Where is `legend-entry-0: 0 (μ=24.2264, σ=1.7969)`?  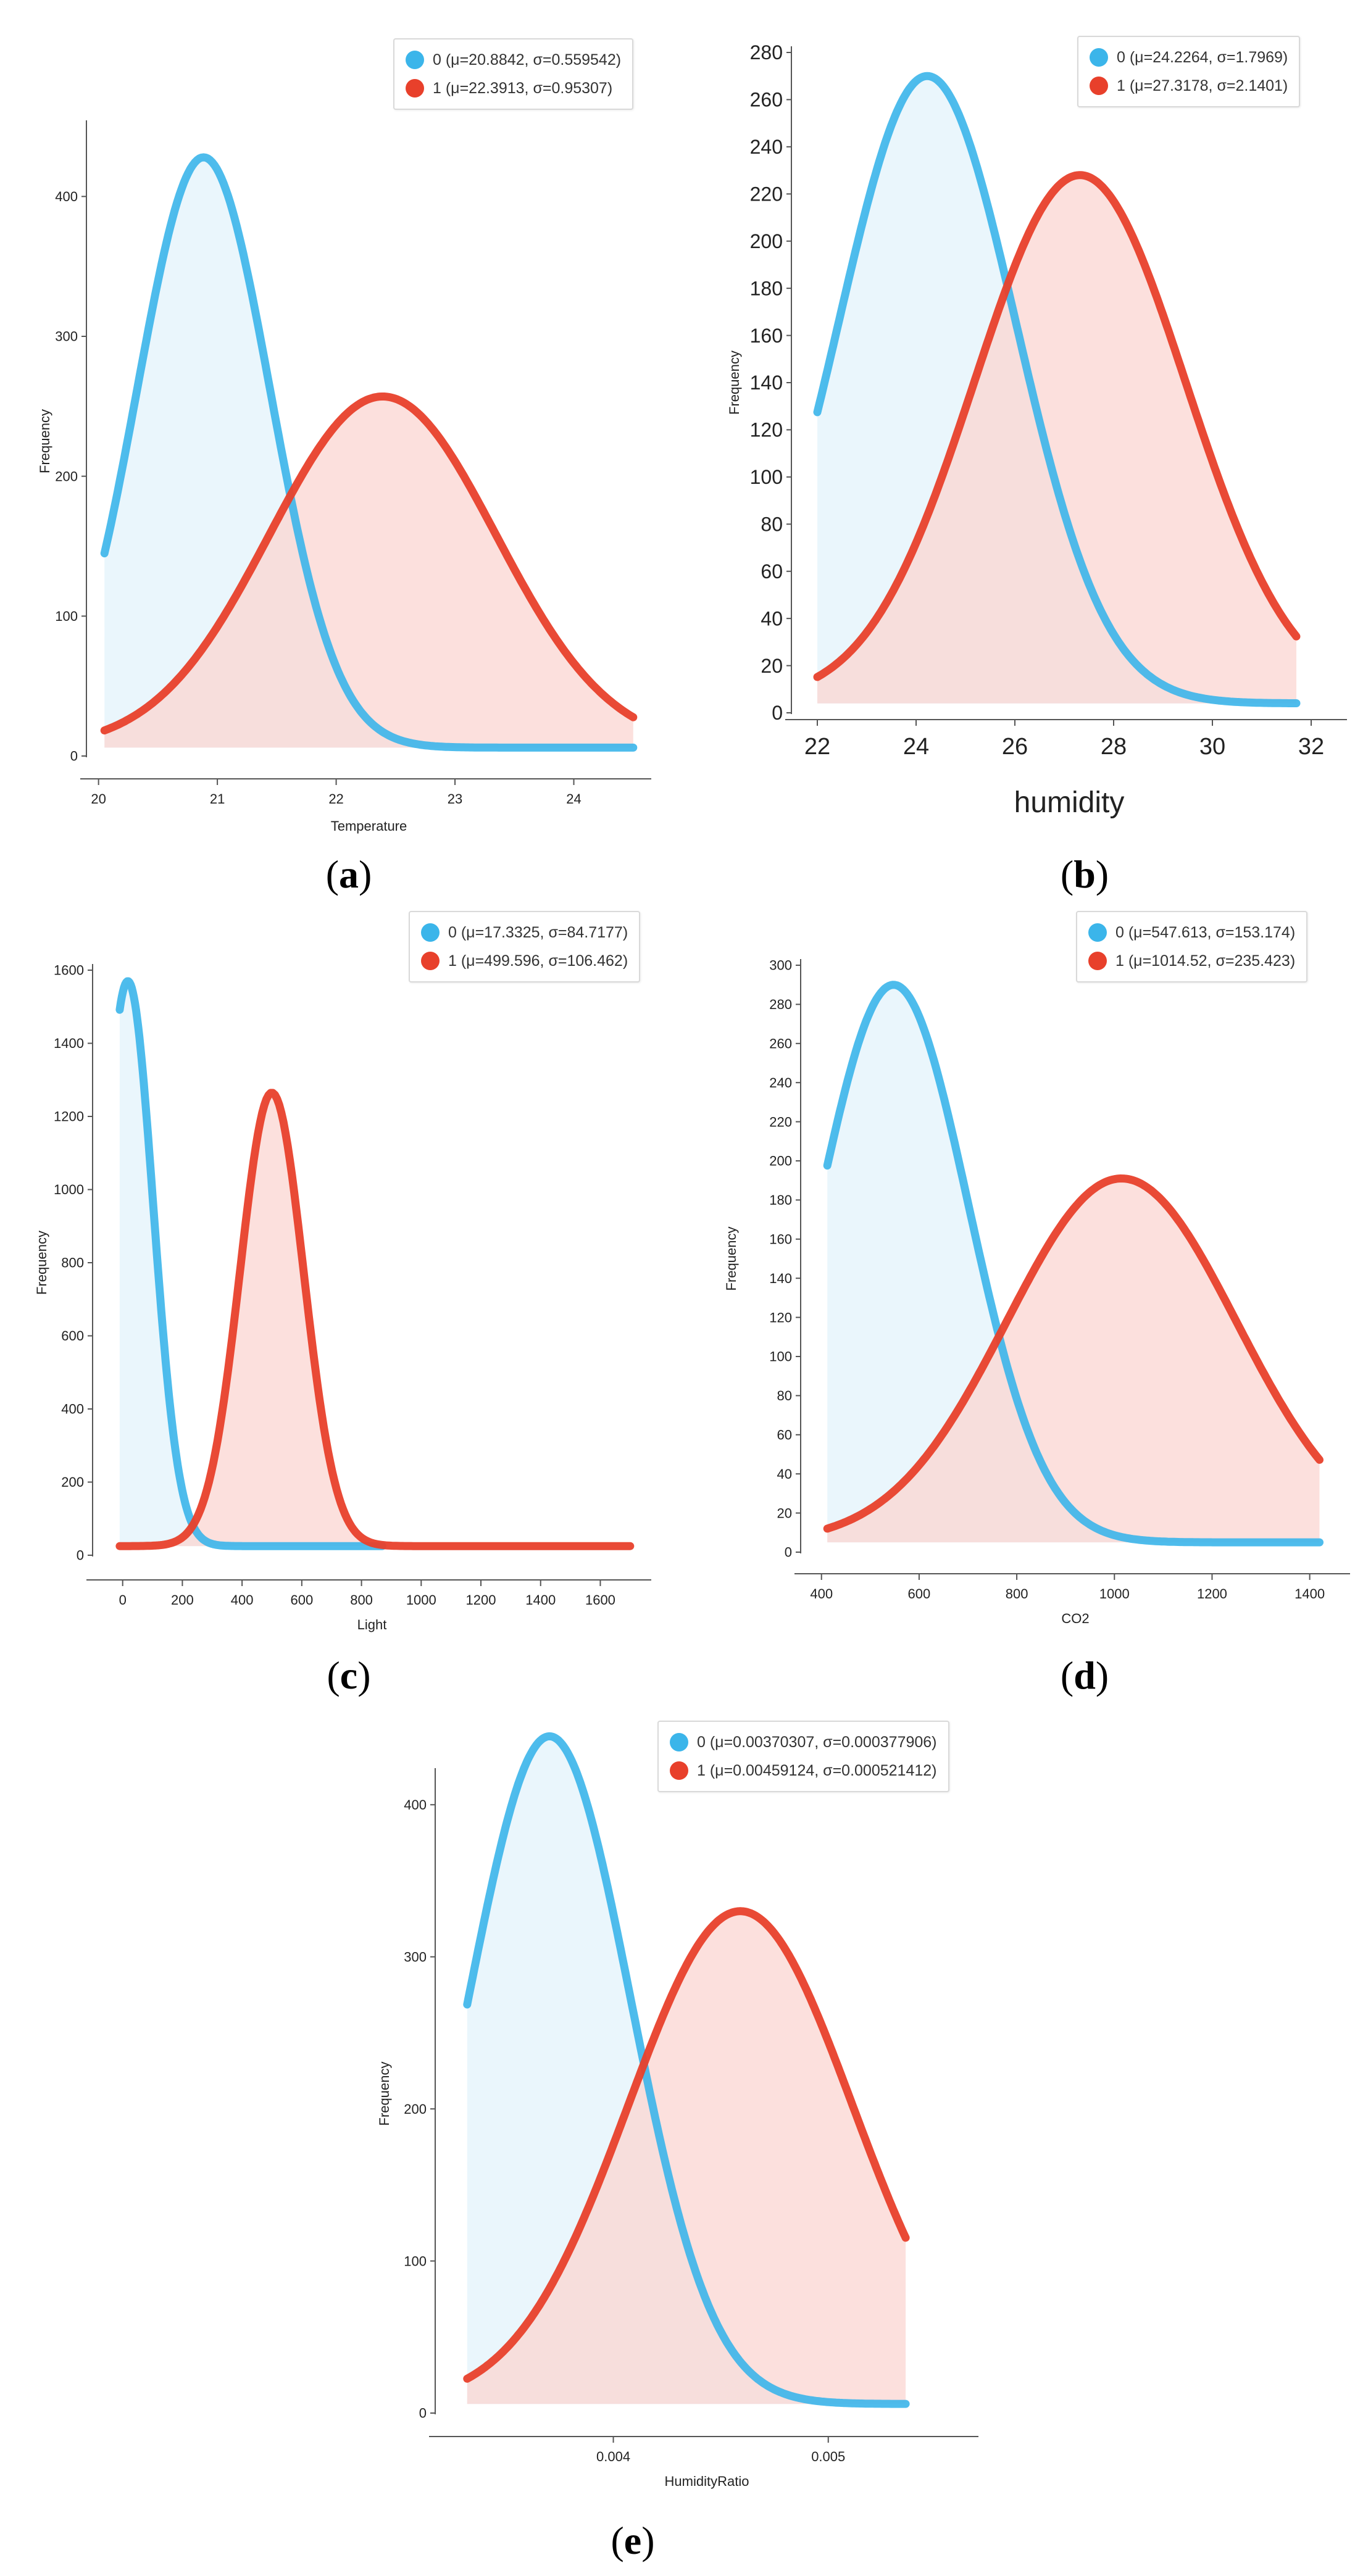 legend-entry-0: 0 (μ=24.2264, σ=1.7969) is located at coordinates (1189, 57).